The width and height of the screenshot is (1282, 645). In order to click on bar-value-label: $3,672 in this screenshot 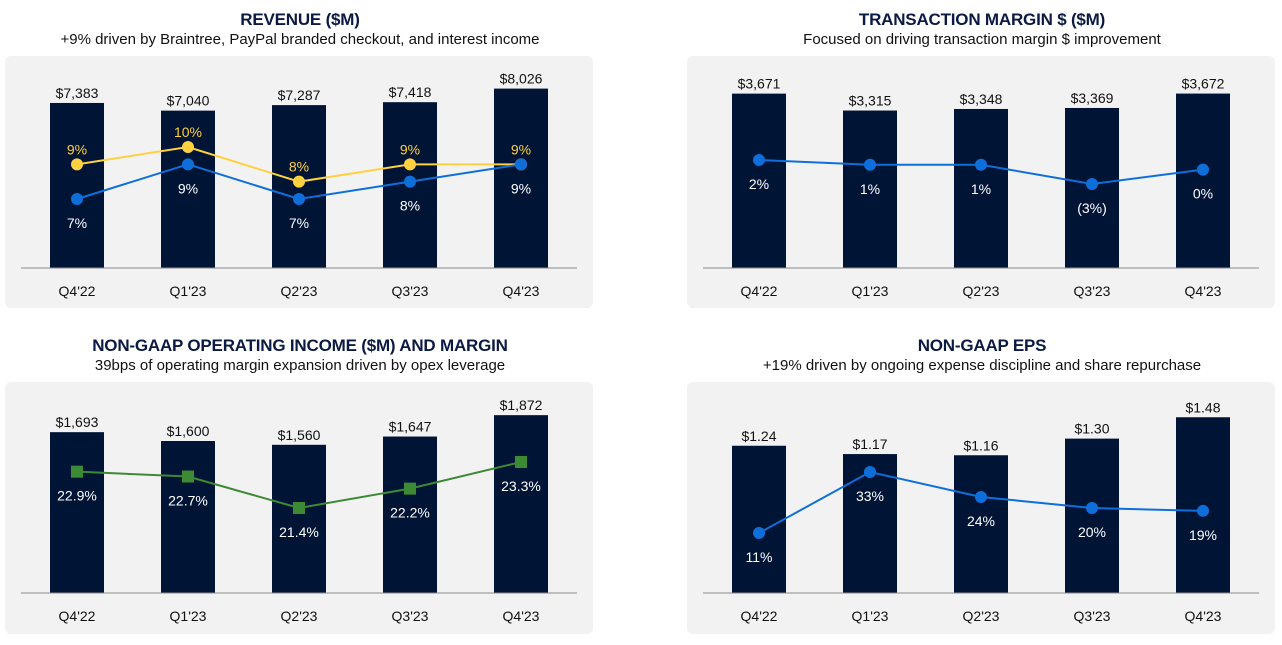, I will do `click(1203, 84)`.